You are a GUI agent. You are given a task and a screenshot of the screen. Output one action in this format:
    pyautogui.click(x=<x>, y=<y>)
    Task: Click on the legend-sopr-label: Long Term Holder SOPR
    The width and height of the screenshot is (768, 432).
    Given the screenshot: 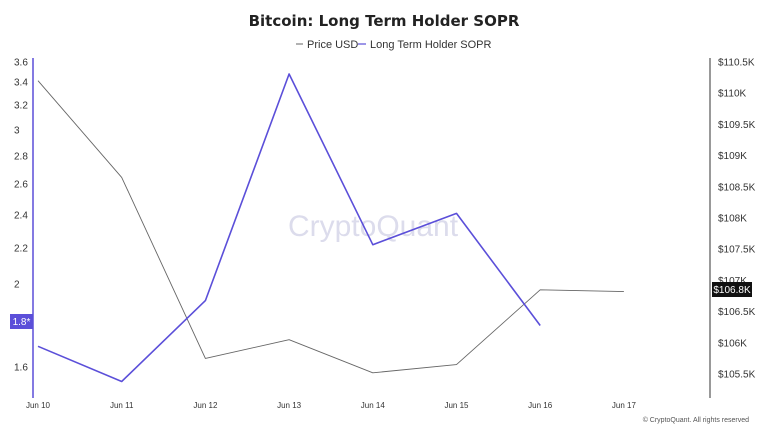 What is the action you would take?
    pyautogui.click(x=431, y=45)
    